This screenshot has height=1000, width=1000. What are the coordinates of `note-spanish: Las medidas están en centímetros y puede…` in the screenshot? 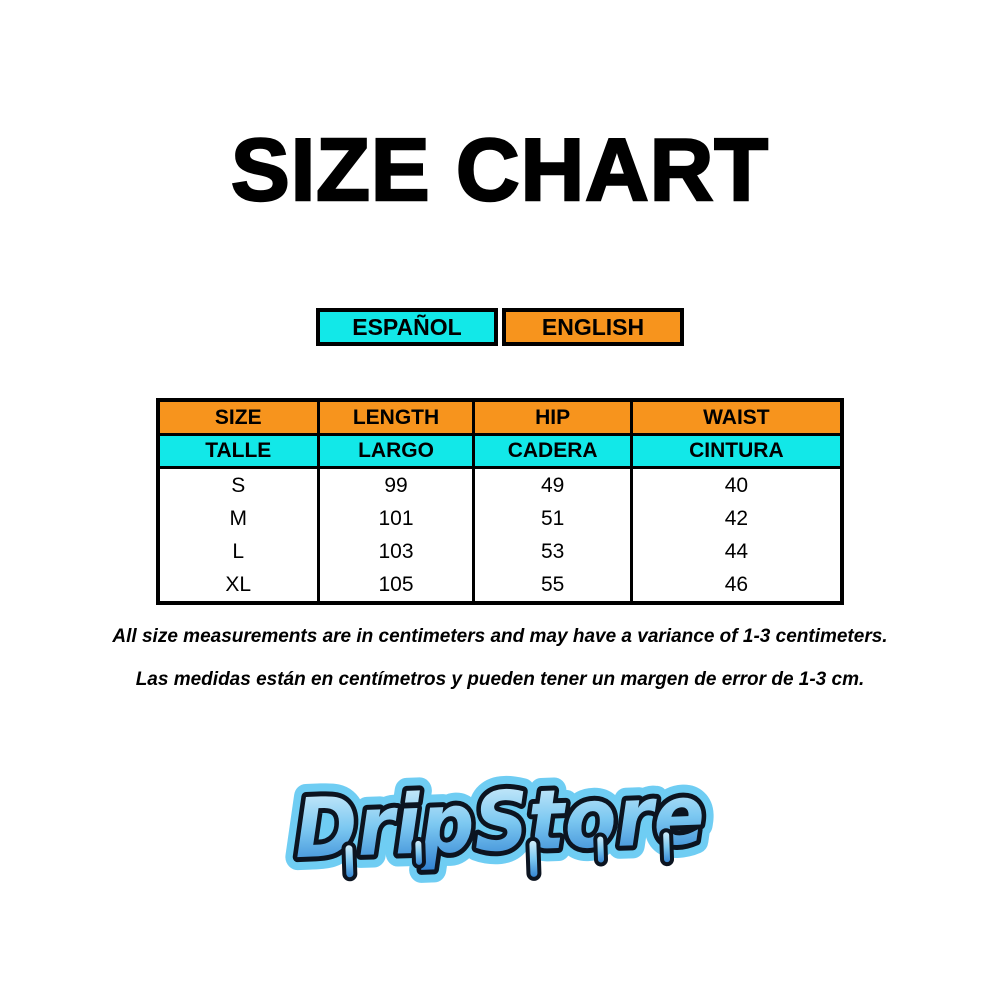 It's located at (500, 679).